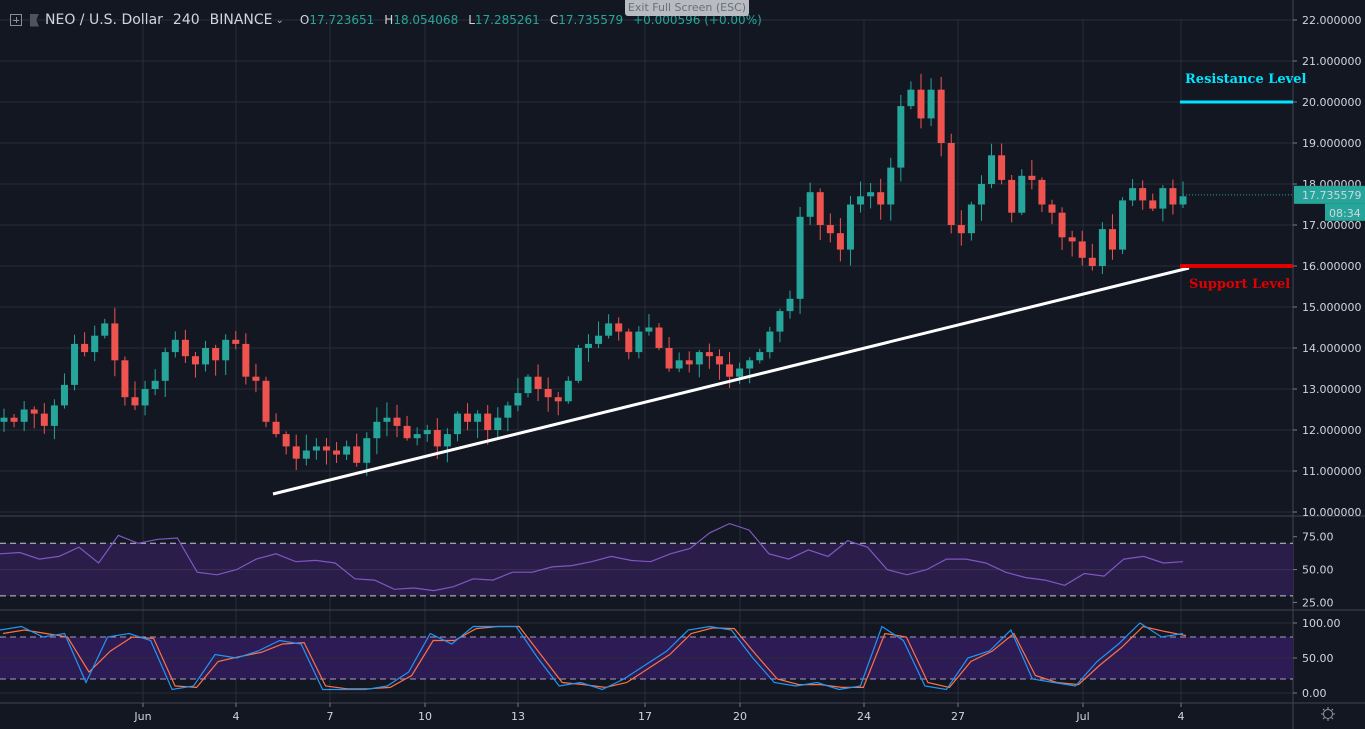 The width and height of the screenshot is (1365, 729). What do you see at coordinates (16, 20) in the screenshot?
I see `compare-plus-icon` at bounding box center [16, 20].